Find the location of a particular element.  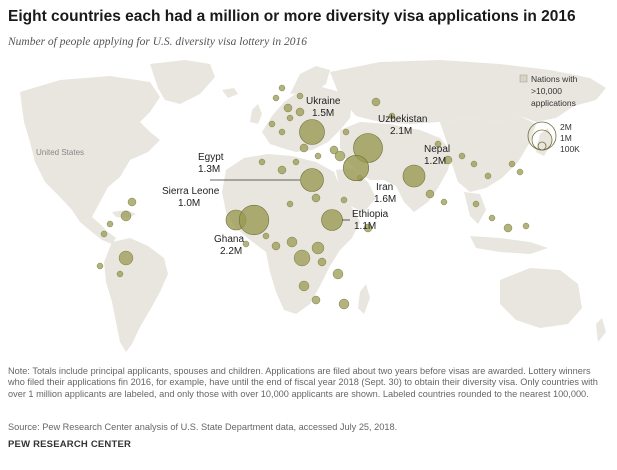

bubble-ethiopia is located at coordinates (332, 220).